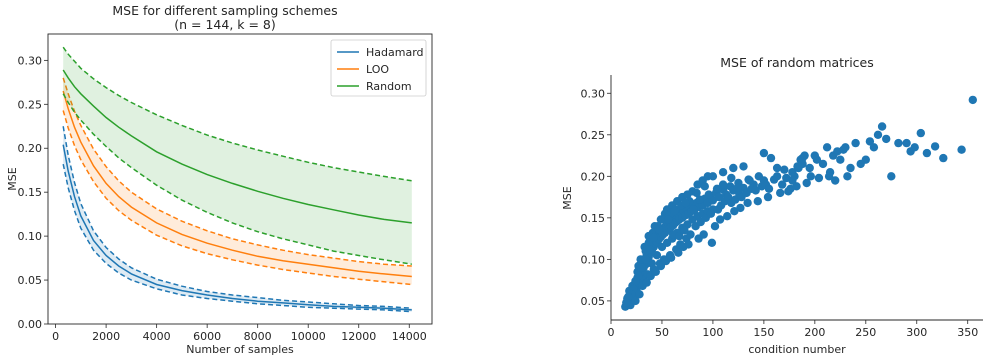  Describe the element at coordinates (157, 336) in the screenshot. I see `x-tick-label: 4000` at that location.